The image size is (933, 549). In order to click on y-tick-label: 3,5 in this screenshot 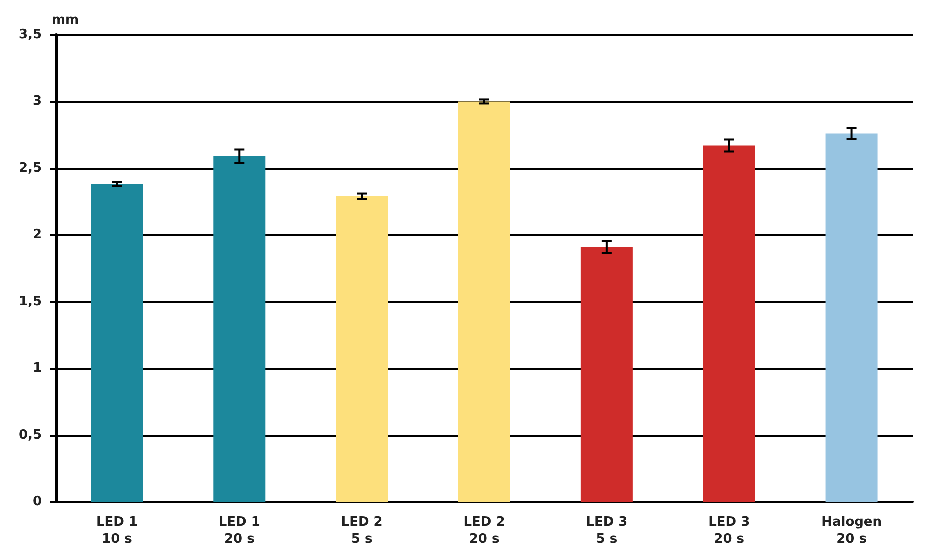, I will do `click(30, 35)`.